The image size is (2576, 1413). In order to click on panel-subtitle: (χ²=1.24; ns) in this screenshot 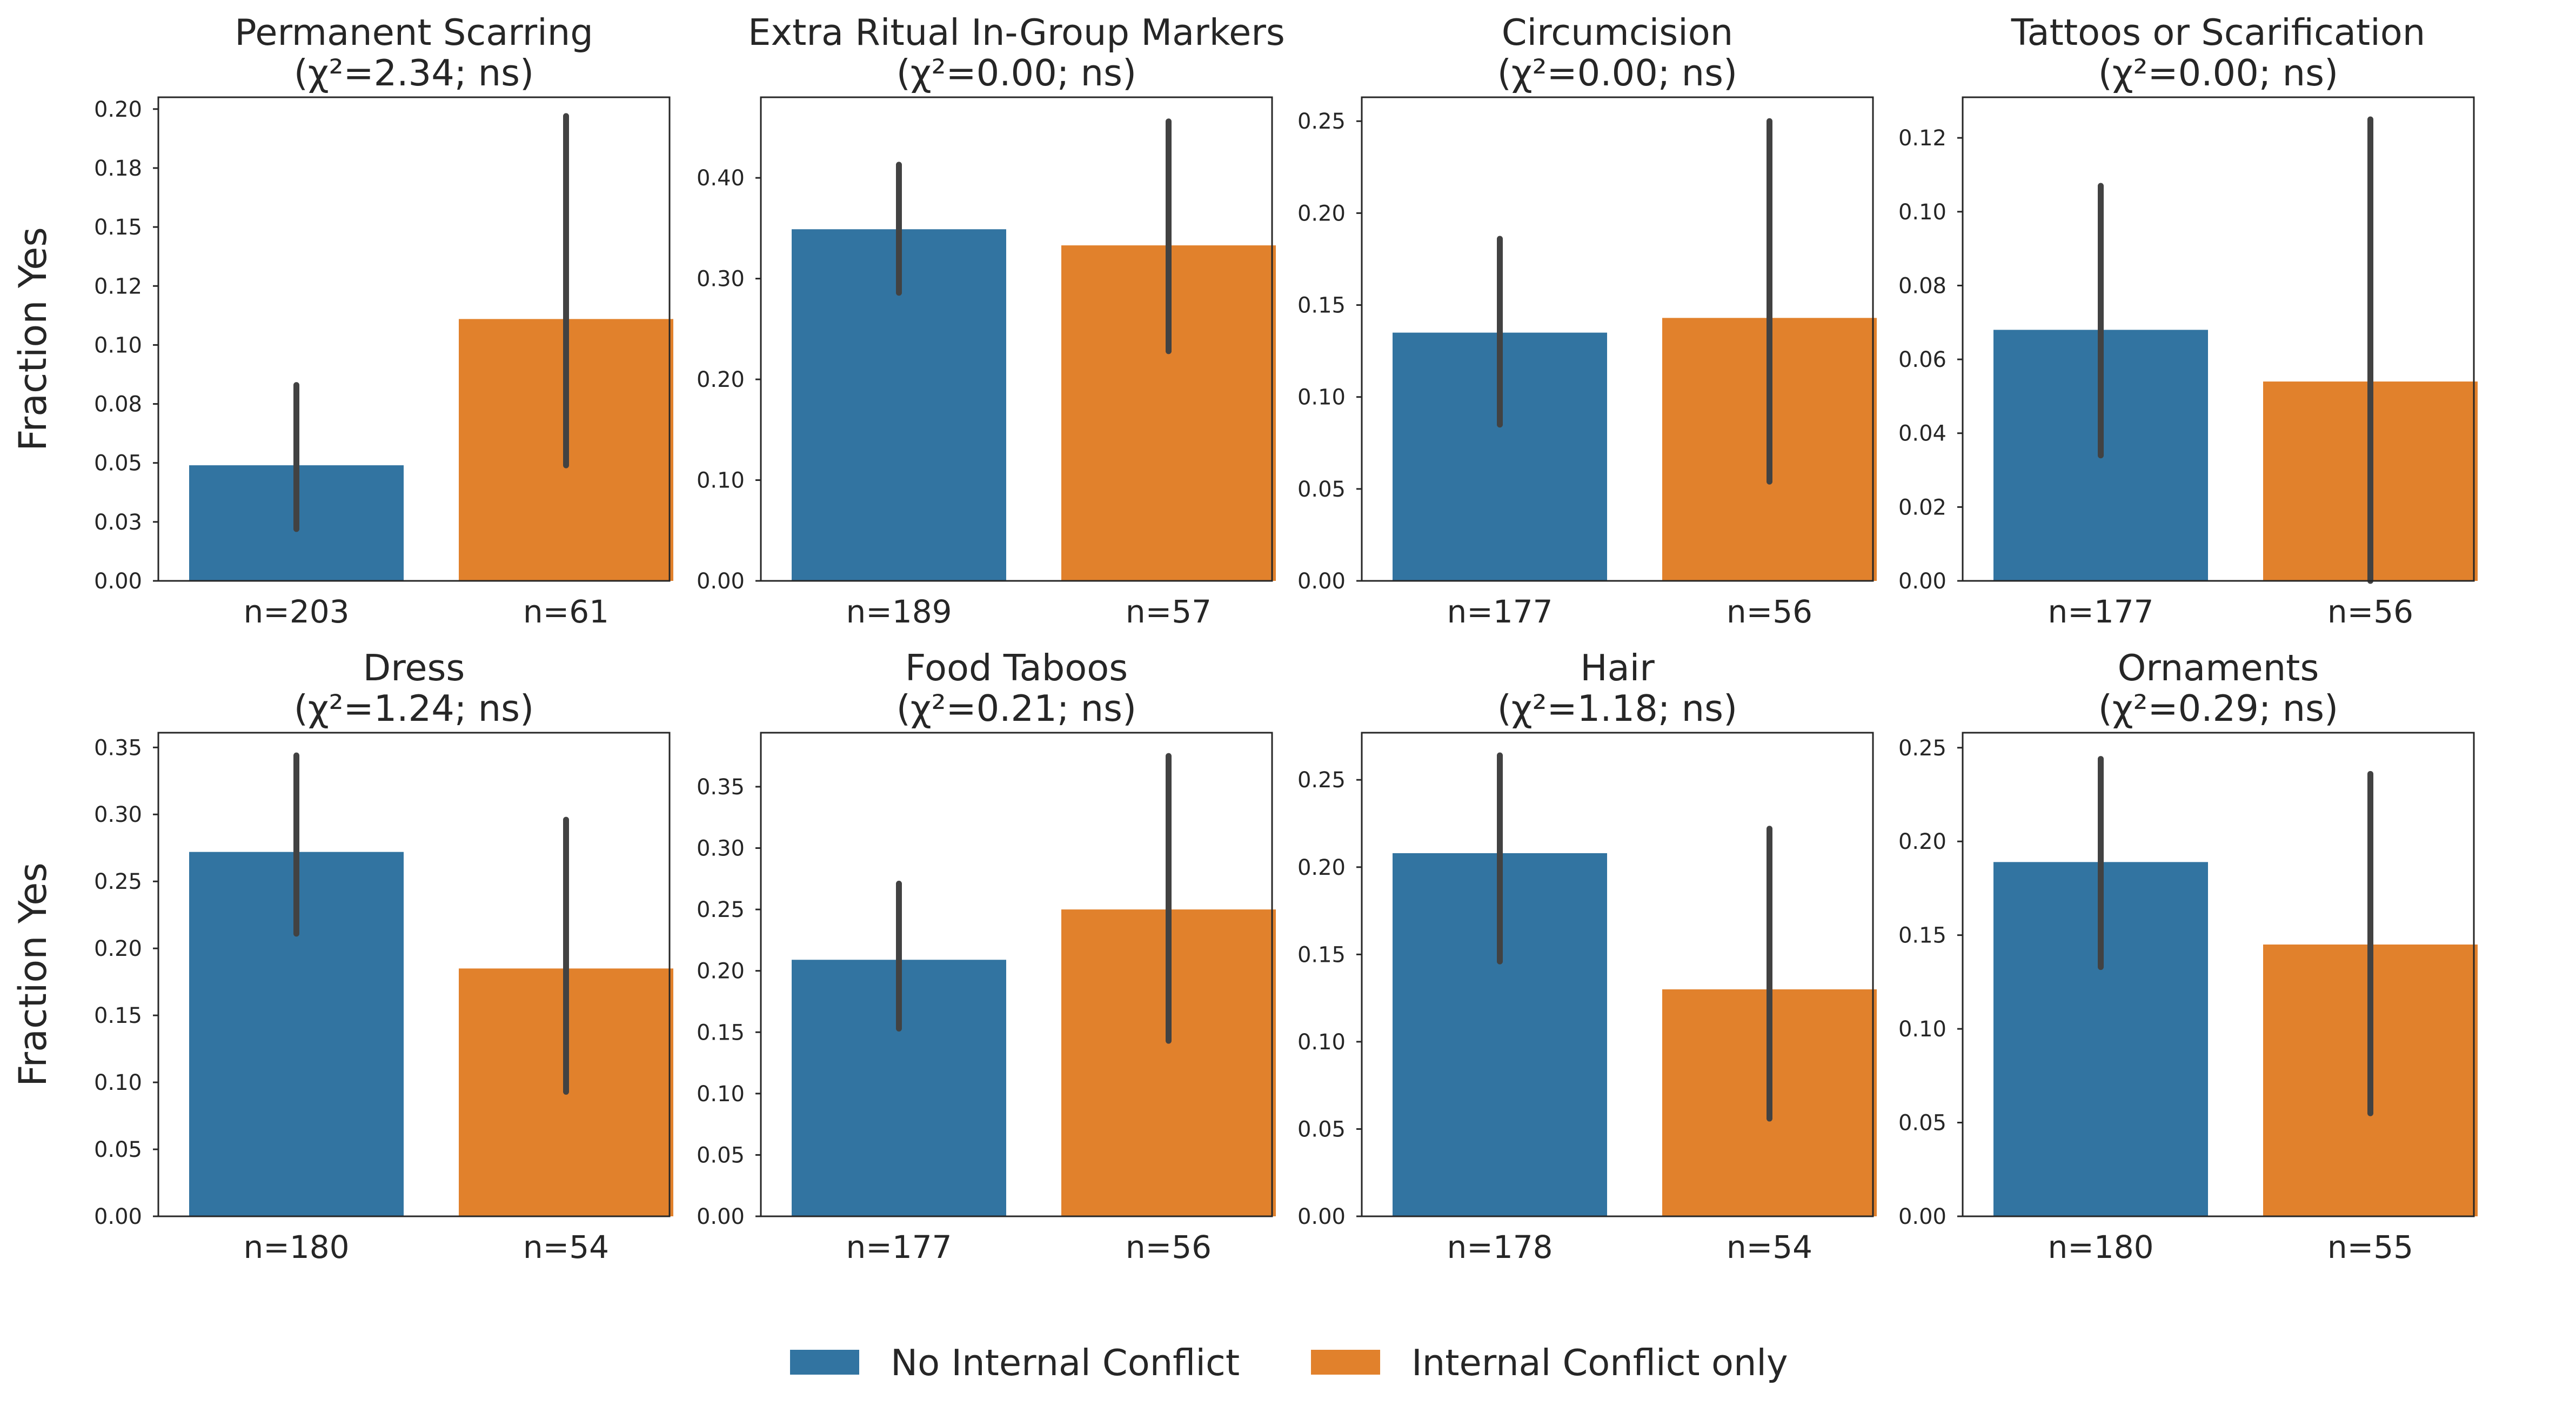, I will do `click(414, 708)`.